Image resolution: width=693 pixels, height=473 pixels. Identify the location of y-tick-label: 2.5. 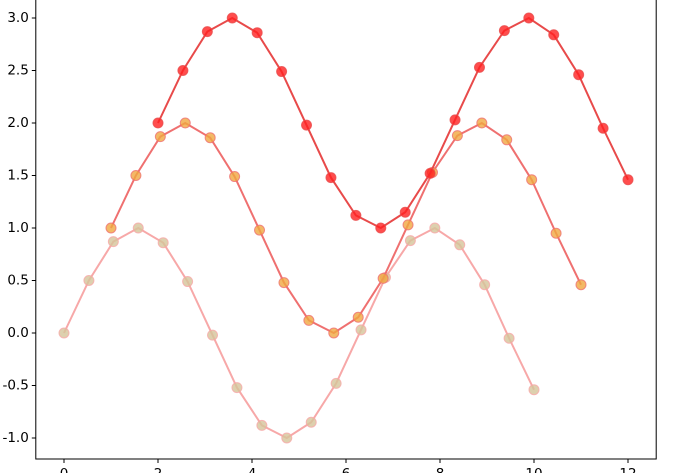
(17, 71).